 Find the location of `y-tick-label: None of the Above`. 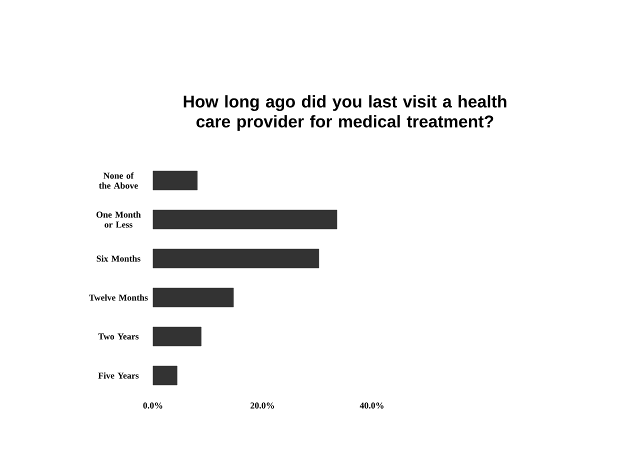

y-tick-label: None of the Above is located at coordinates (118, 180).